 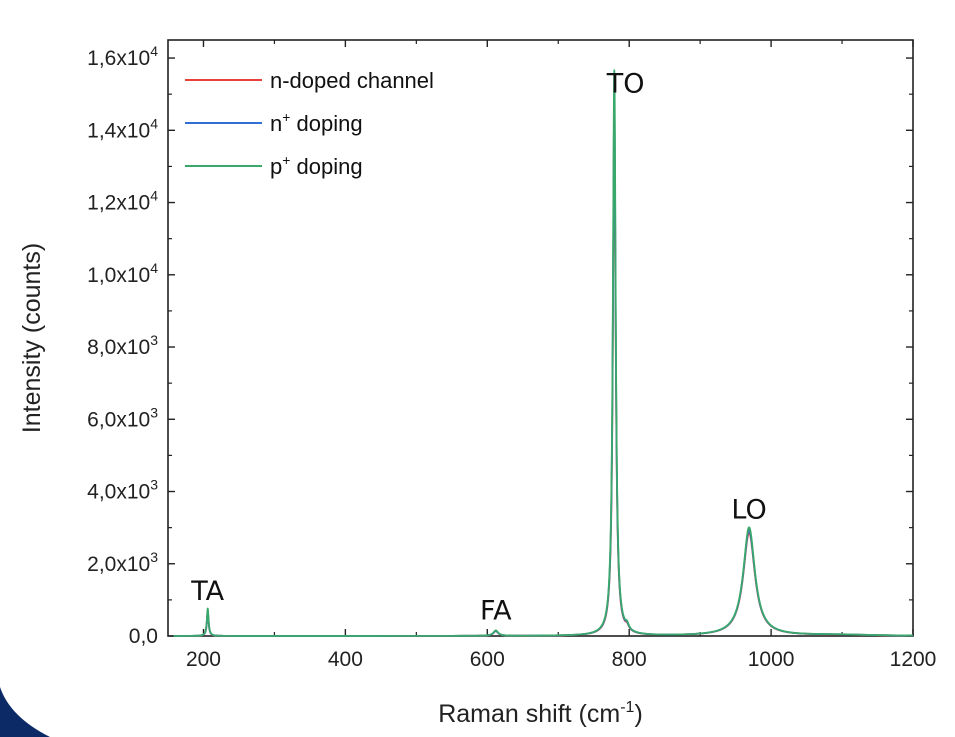 I want to click on peak-label-ta: TA, so click(x=207, y=591).